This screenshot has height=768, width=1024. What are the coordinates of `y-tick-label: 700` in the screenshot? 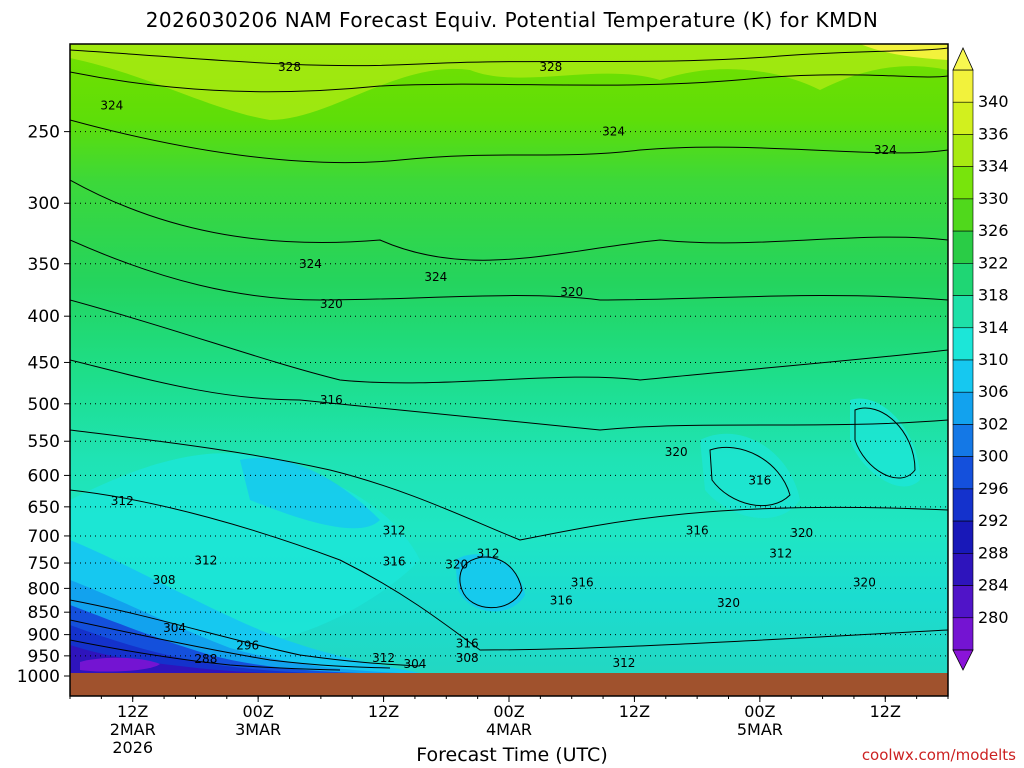 It's located at (44, 537).